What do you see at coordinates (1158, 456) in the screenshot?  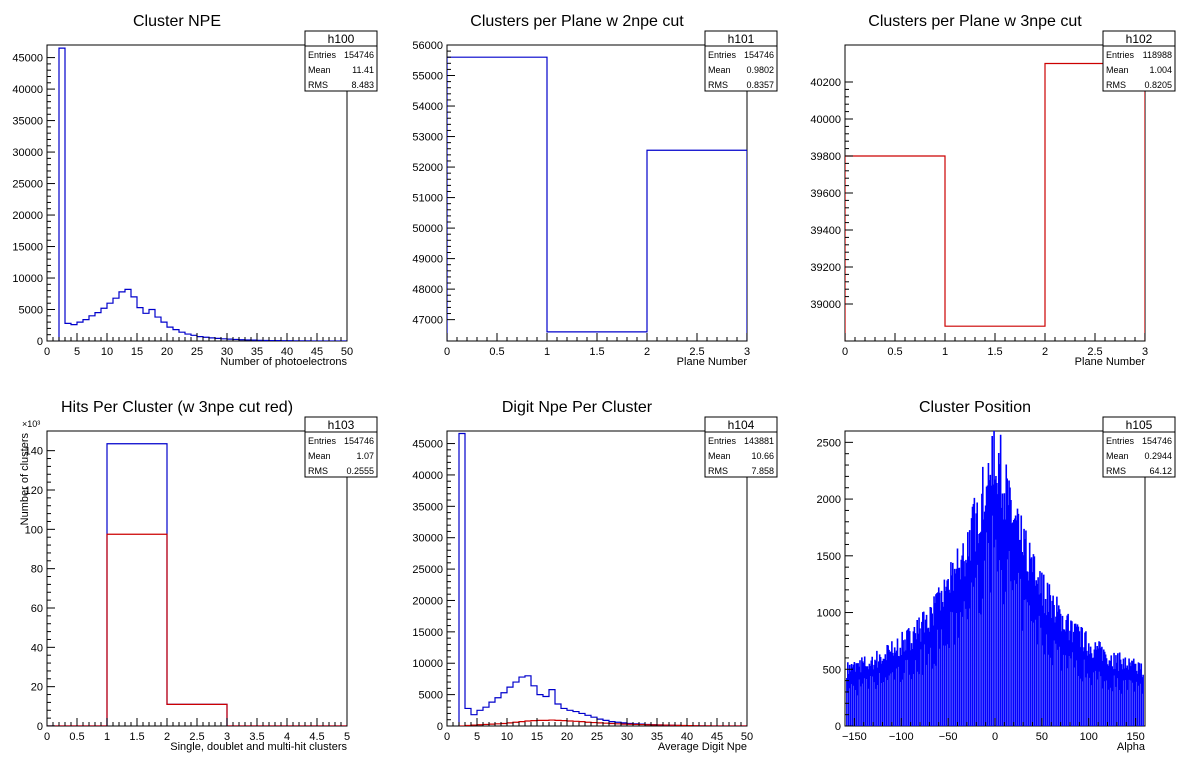 I see `stats-row-value: 0.2944` at bounding box center [1158, 456].